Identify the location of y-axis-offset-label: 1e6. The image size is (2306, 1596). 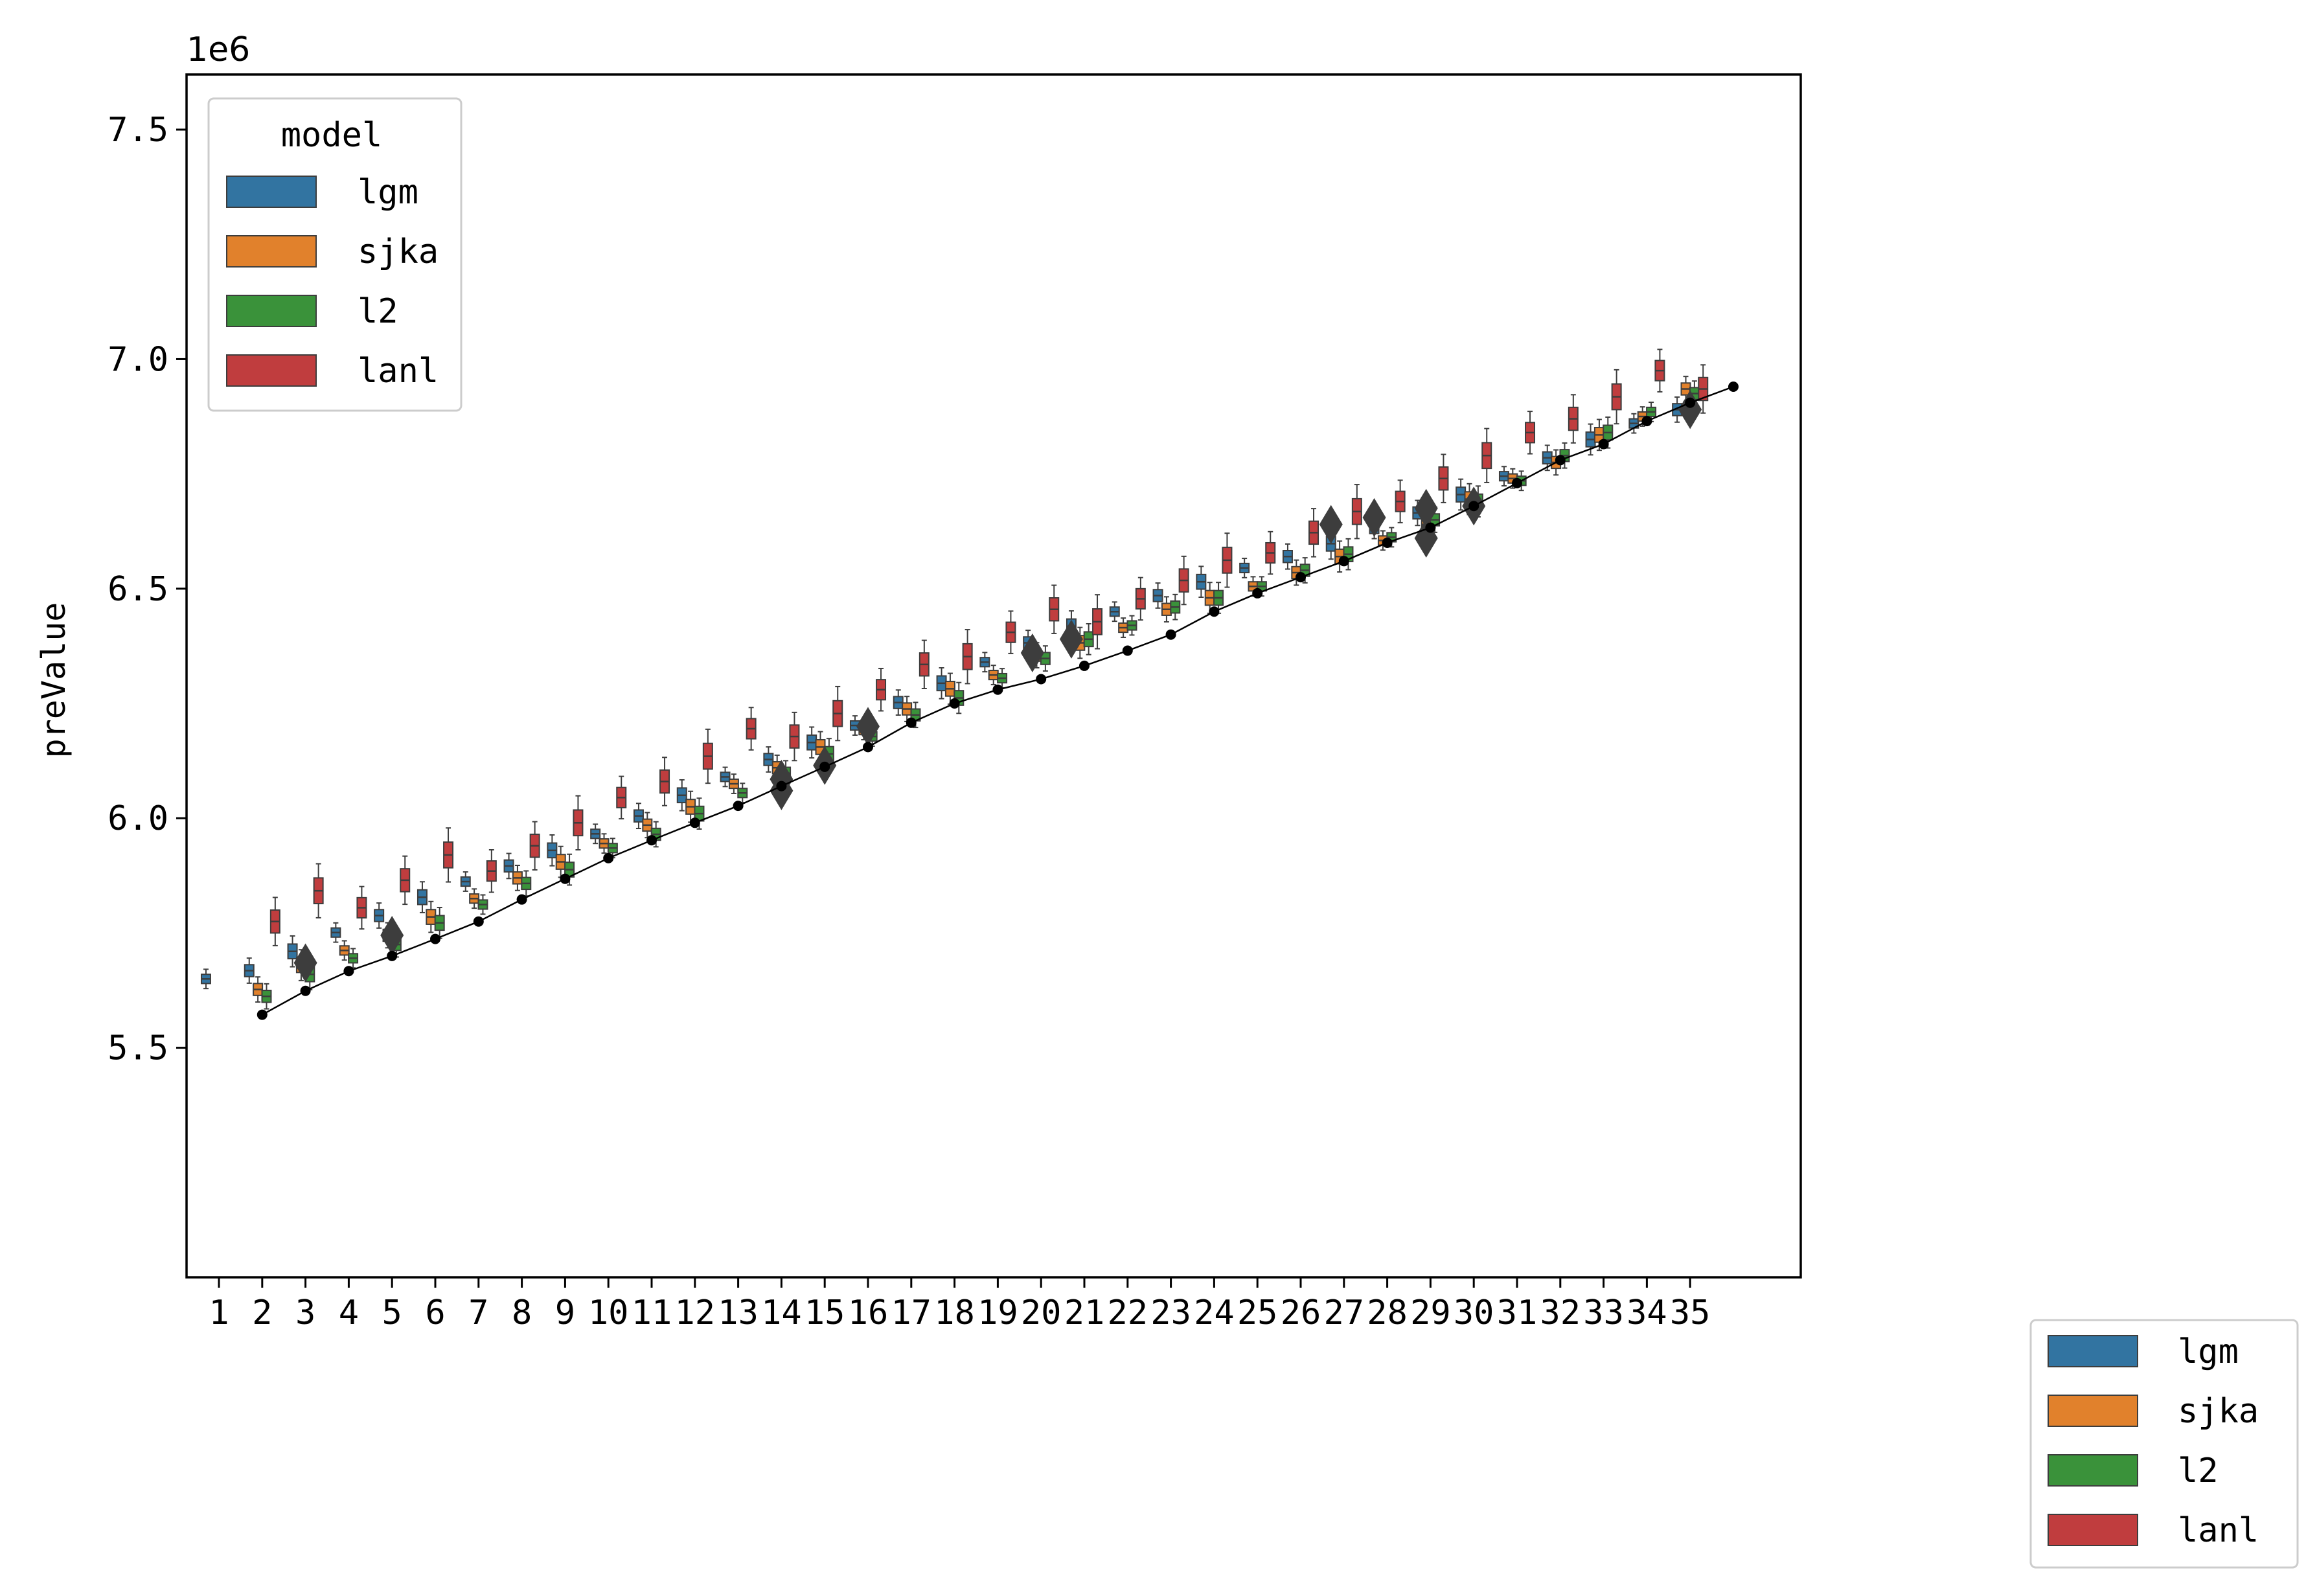
(218, 49).